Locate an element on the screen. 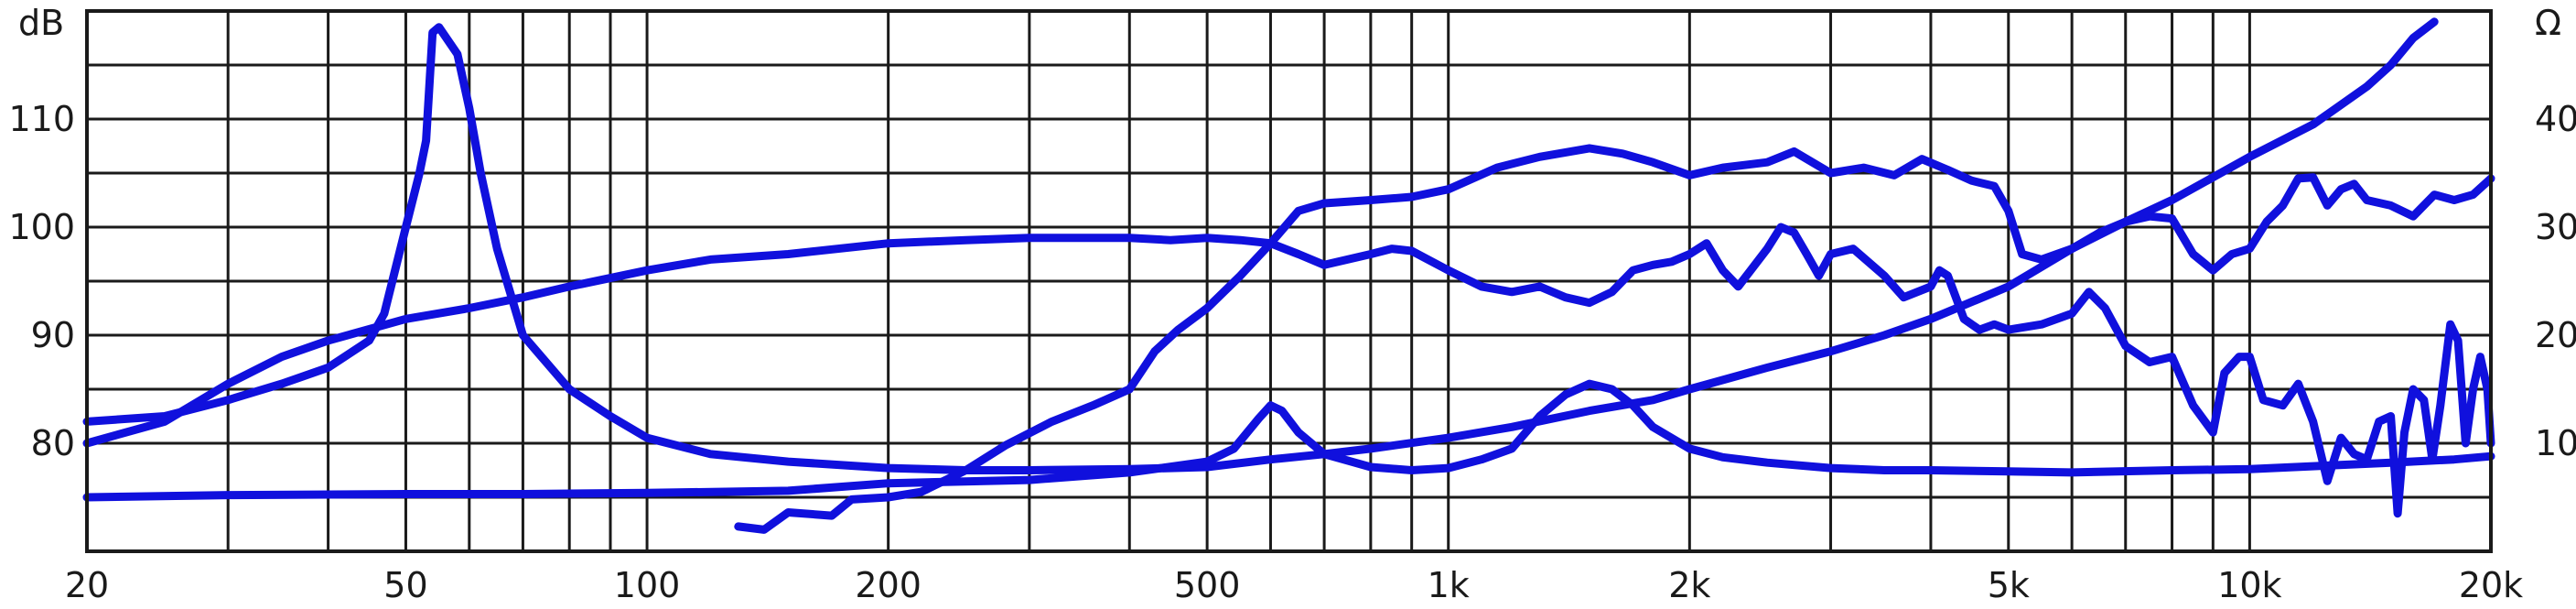 This screenshot has height=609, width=2576. x-tick-label: 100 is located at coordinates (647, 585).